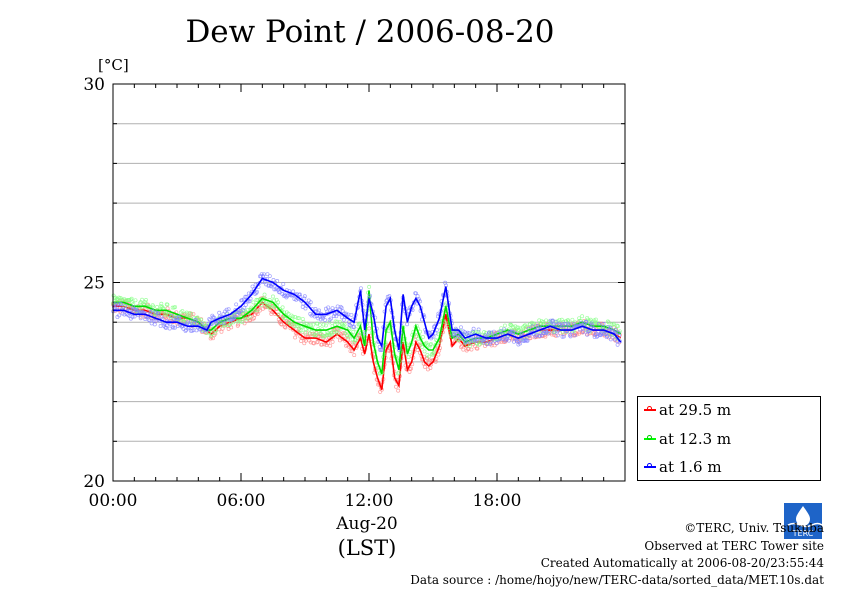 This screenshot has width=842, height=595. I want to click on legend-item-29-5m: at 29.5 m, so click(687, 410).